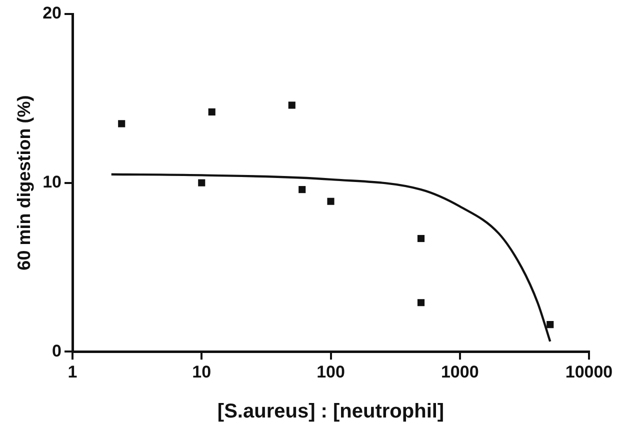  Describe the element at coordinates (459, 372) in the screenshot. I see `x-tick-label: 1000` at that location.